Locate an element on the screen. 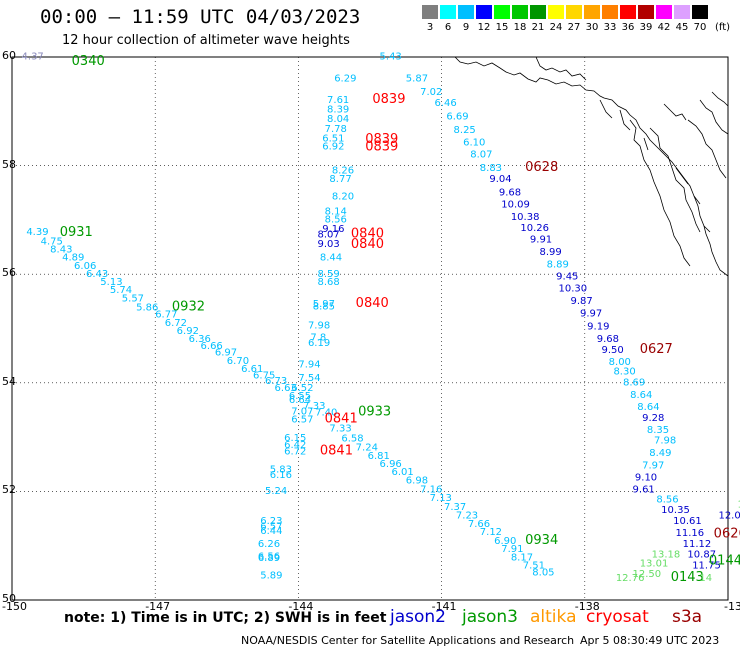  legend-label: 12 is located at coordinates (484, 27).